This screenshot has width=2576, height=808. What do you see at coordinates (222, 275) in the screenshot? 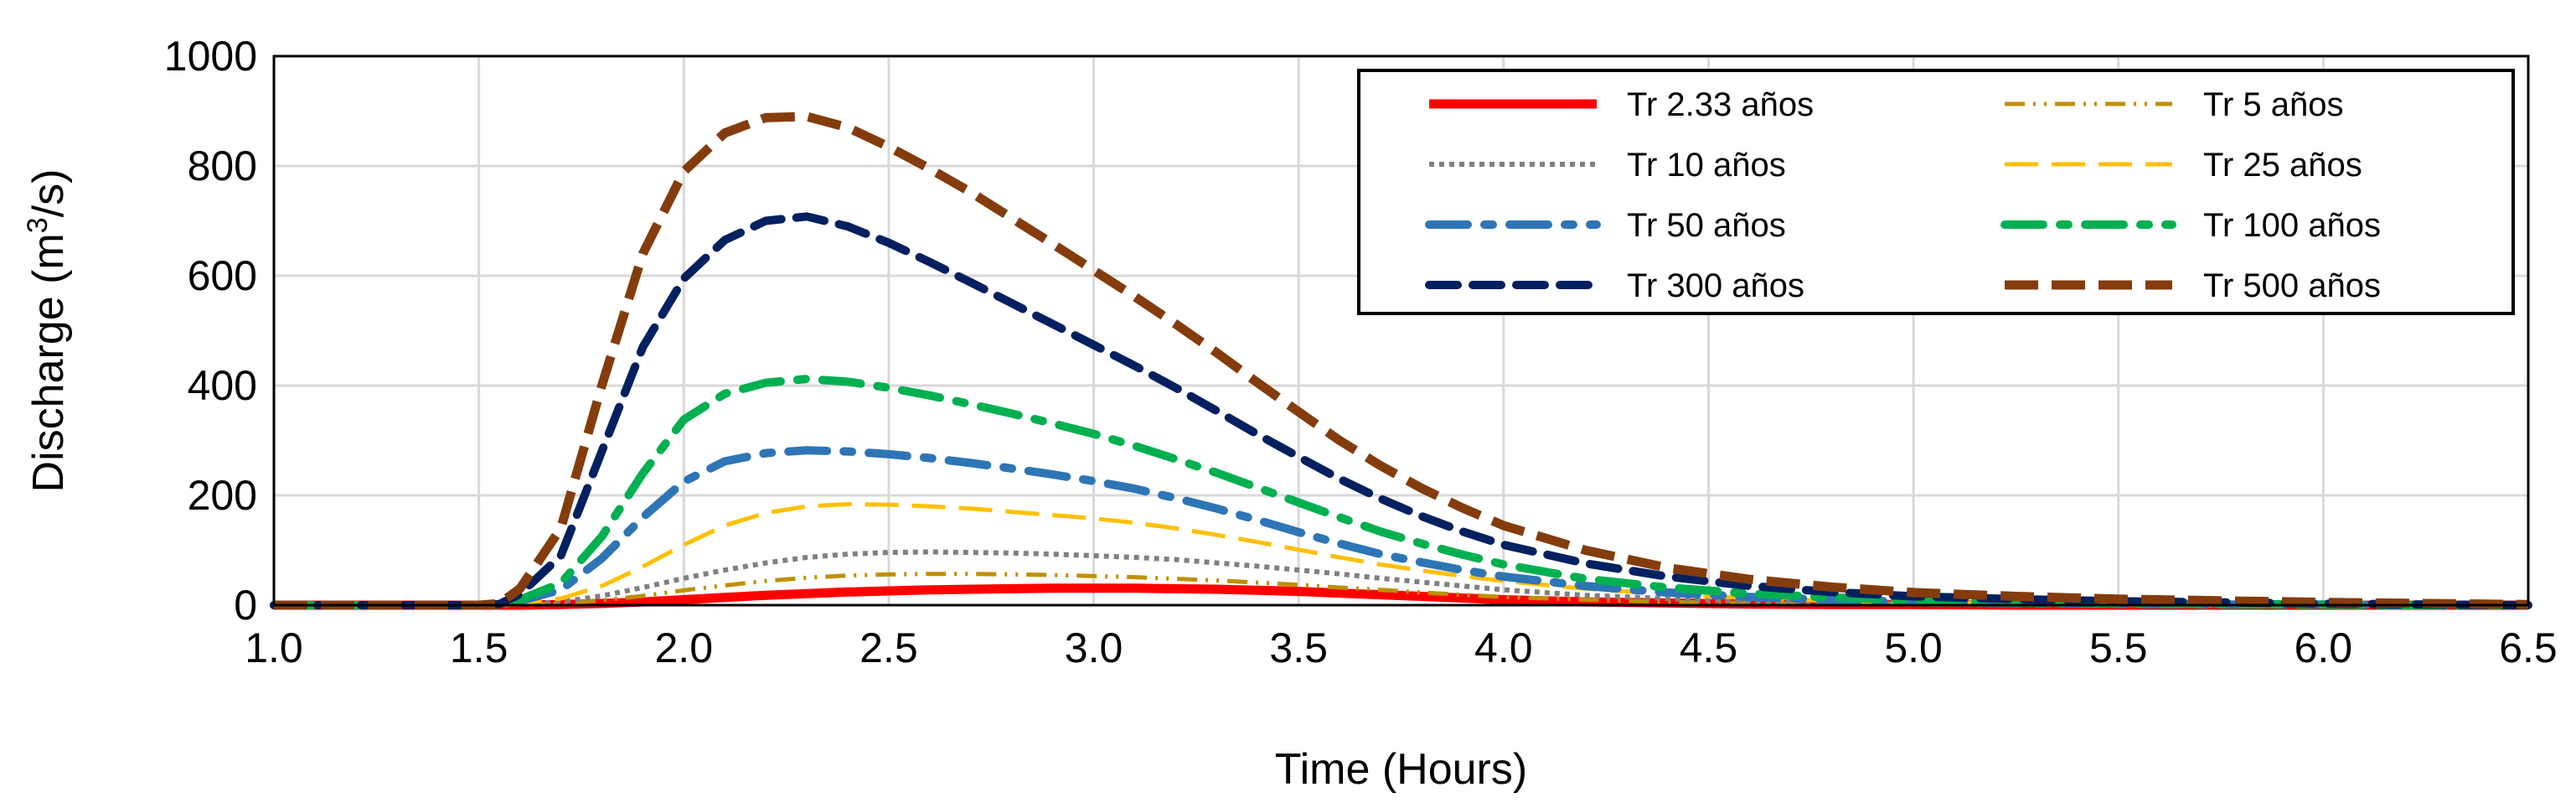
I see `y-tick-label: 600` at bounding box center [222, 275].